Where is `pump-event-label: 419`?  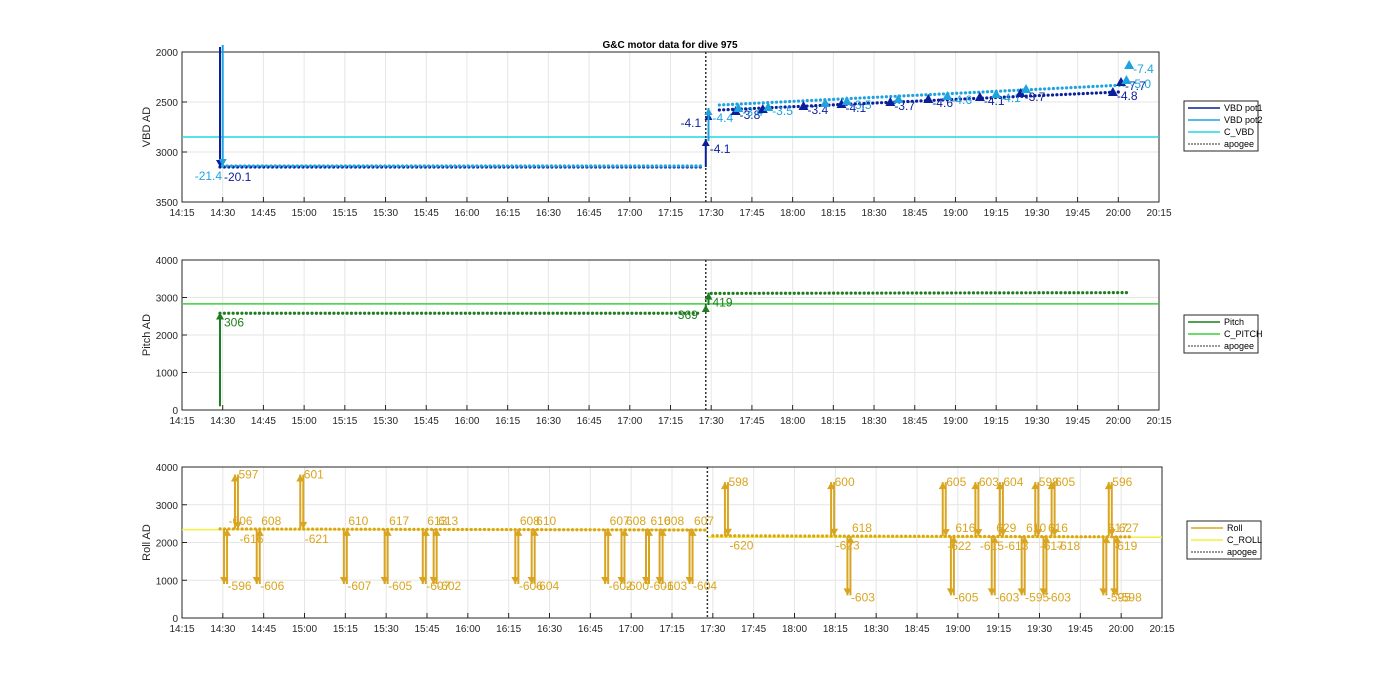 pump-event-label: 419 is located at coordinates (722, 303).